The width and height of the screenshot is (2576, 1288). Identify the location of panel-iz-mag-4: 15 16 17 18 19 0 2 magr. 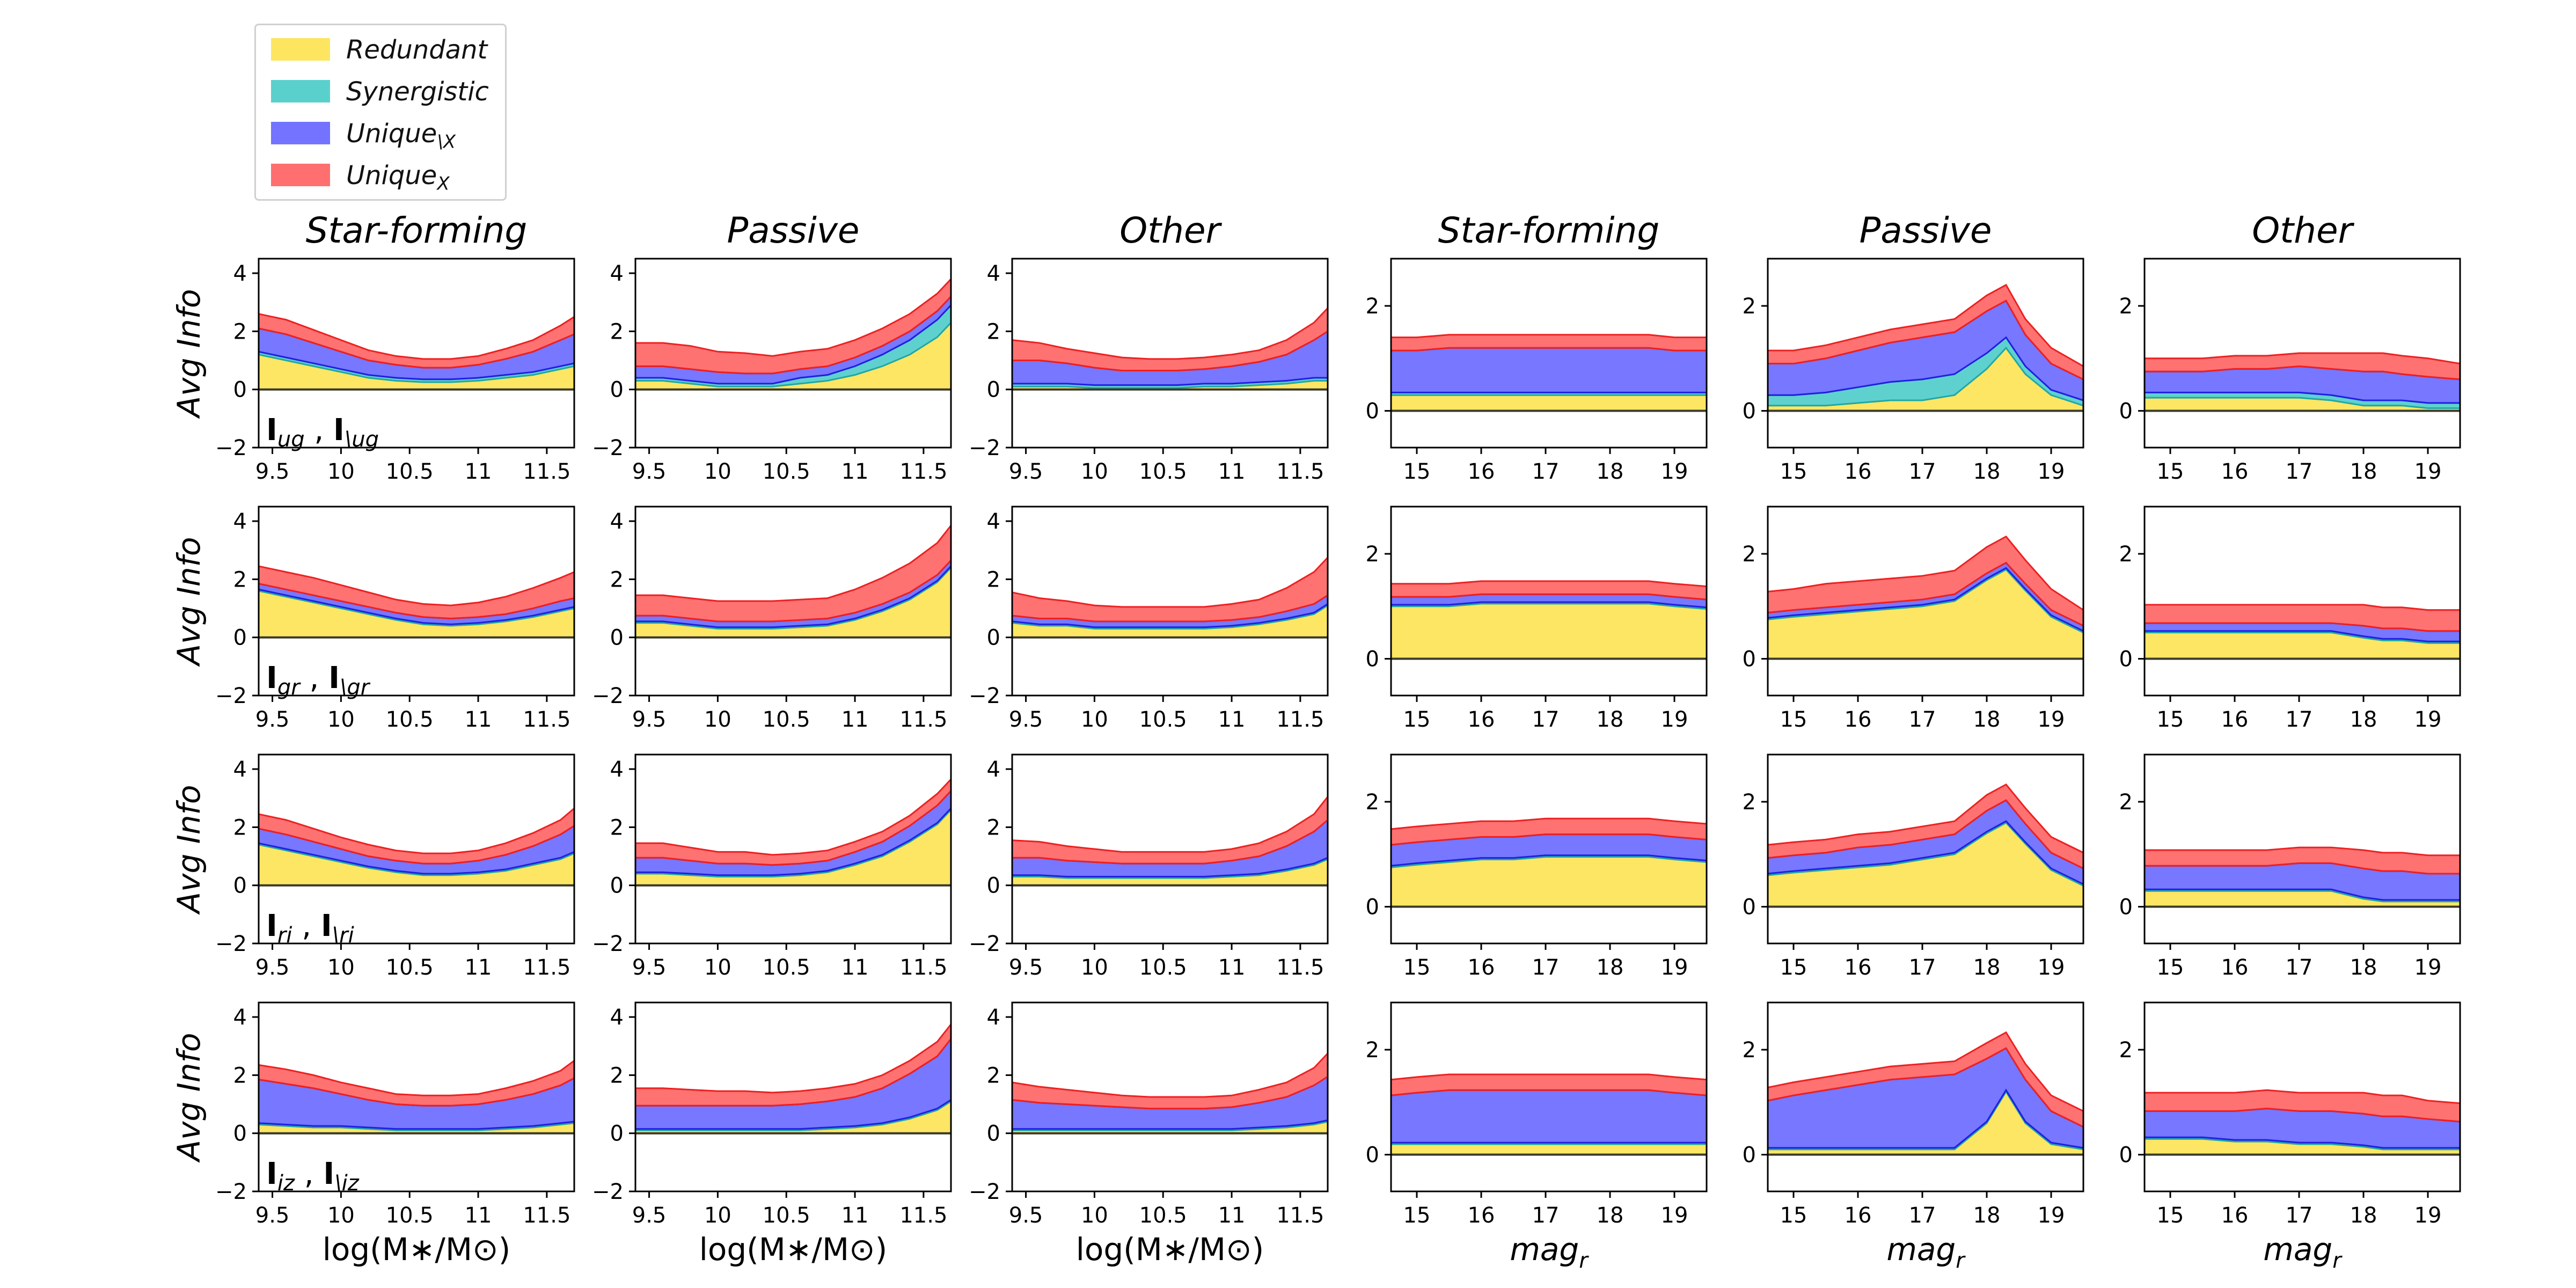
(1913, 1137).